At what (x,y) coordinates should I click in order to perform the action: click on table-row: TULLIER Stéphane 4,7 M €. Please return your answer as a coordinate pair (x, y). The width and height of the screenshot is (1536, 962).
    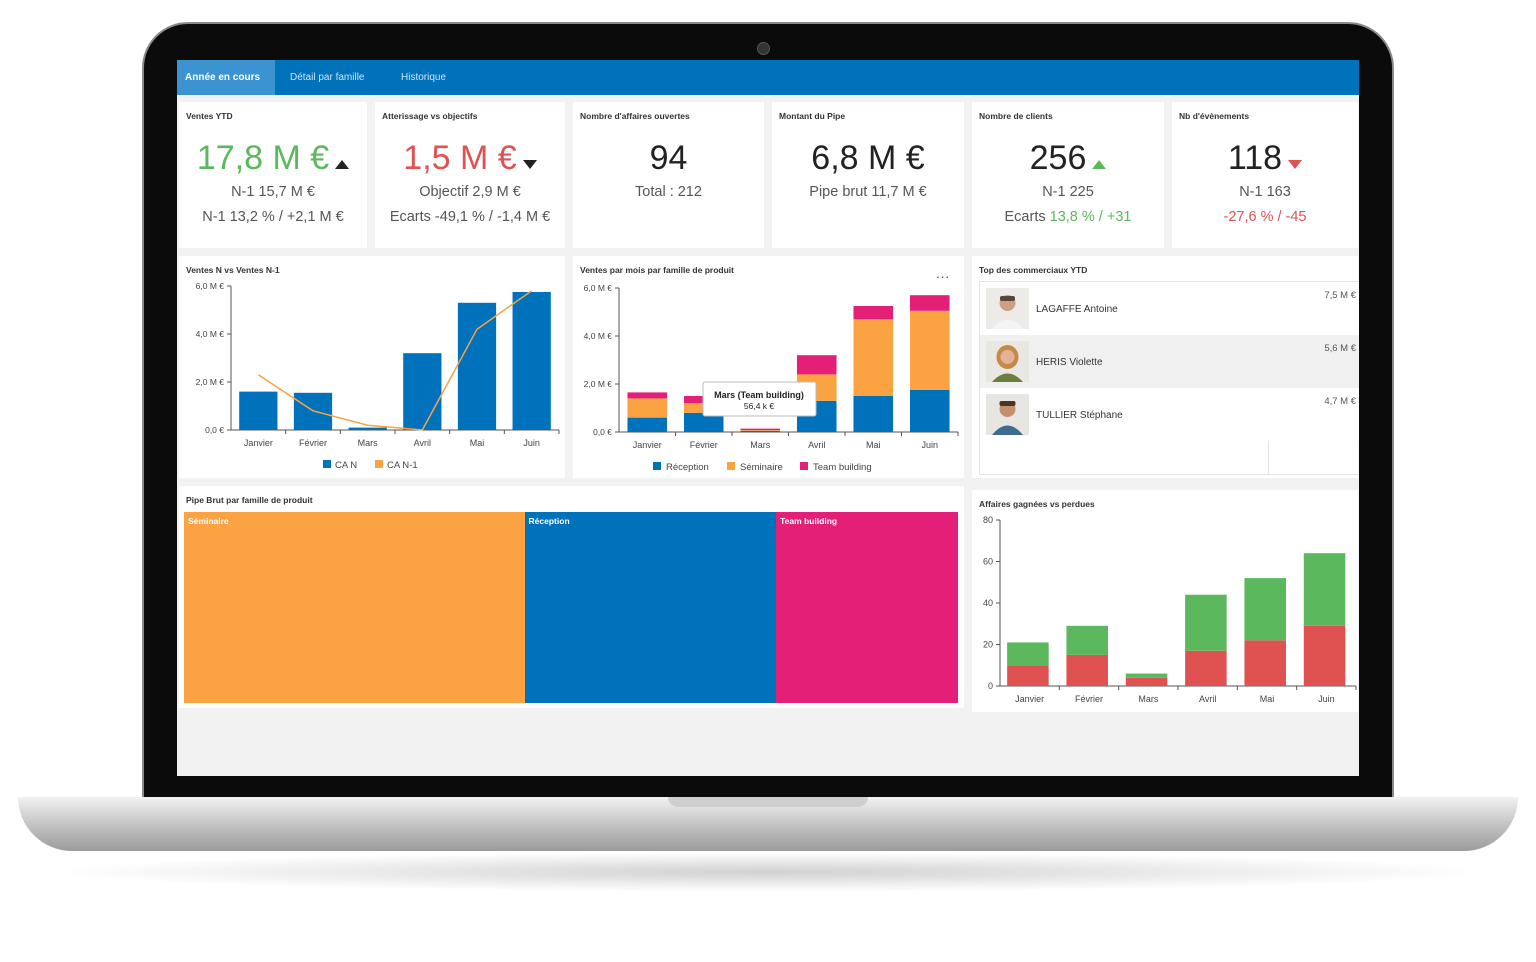
    Looking at the image, I should click on (1169, 414).